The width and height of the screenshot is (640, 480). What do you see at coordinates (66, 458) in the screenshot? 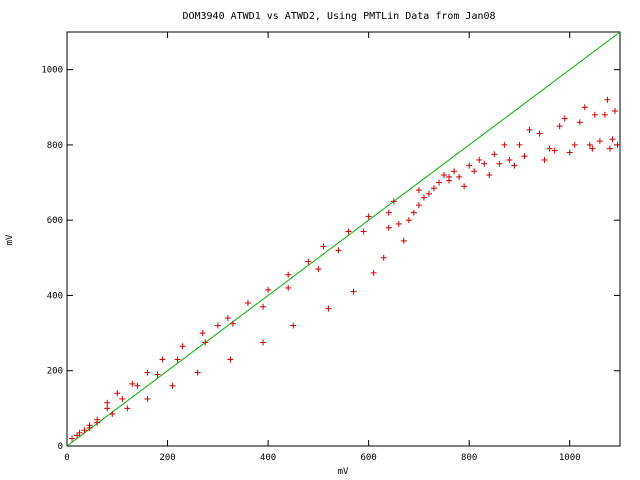
I see `x-tick-label: 0` at bounding box center [66, 458].